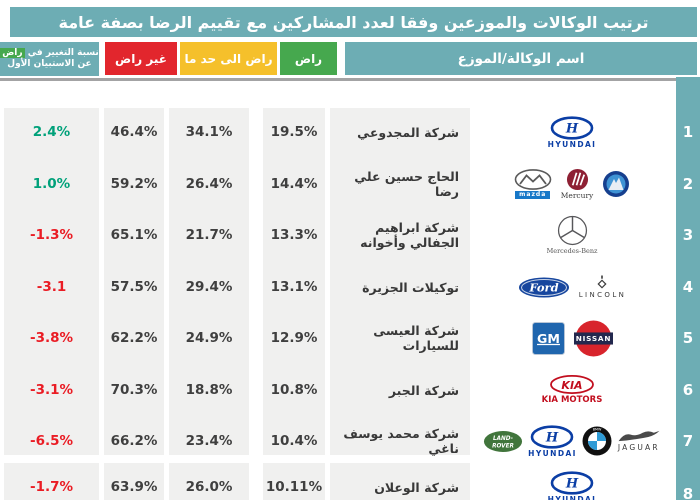  What do you see at coordinates (688, 132) in the screenshot?
I see `rank-number: 1` at bounding box center [688, 132].